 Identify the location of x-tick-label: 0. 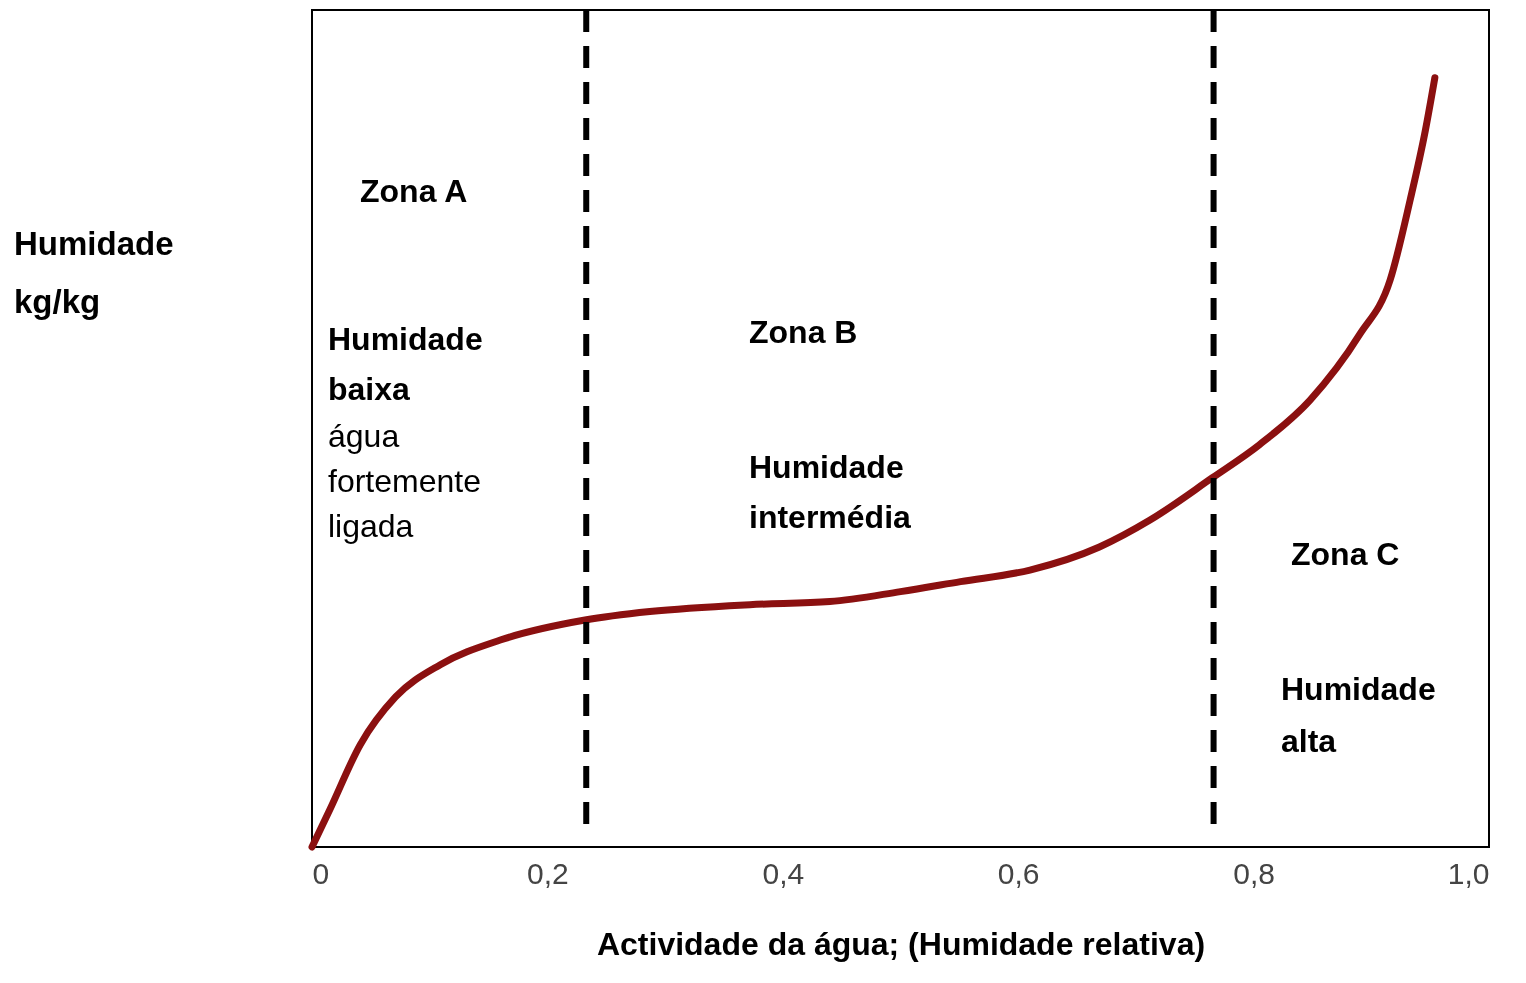
(321, 873).